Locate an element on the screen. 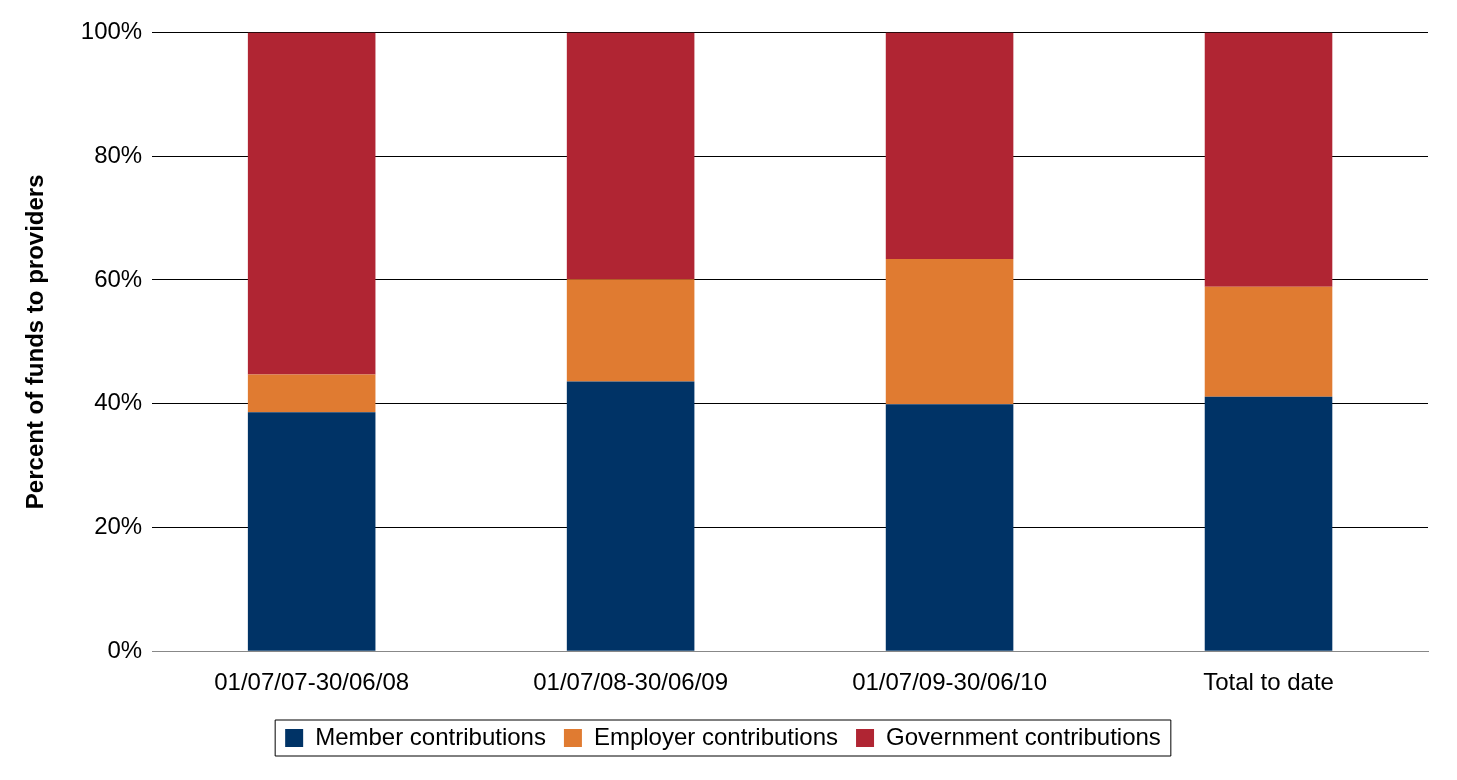 The image size is (1457, 780). x-tick-label: 01/07/09-30/06/10 is located at coordinates (949, 682).